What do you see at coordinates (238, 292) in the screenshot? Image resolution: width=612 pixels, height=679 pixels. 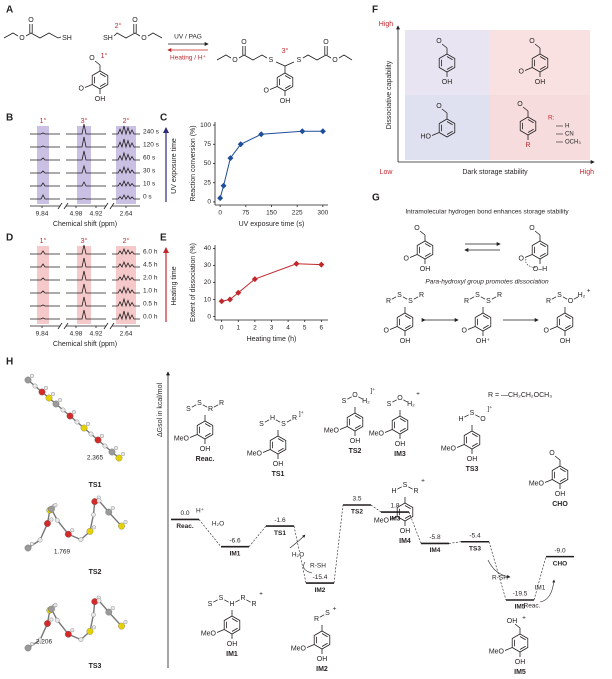 I see `data-point` at bounding box center [238, 292].